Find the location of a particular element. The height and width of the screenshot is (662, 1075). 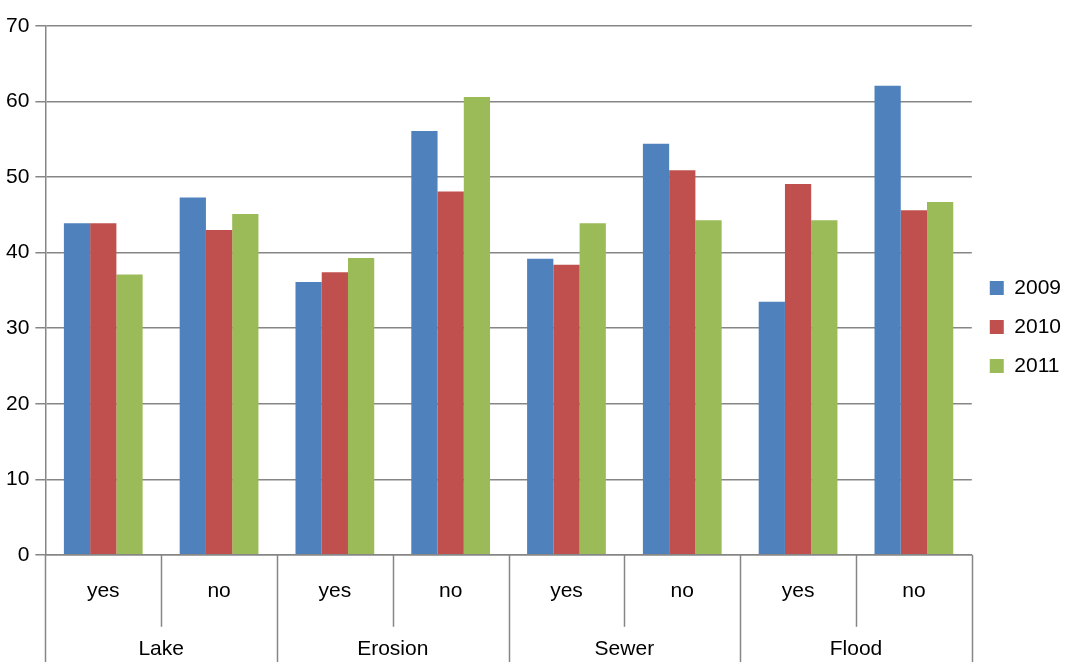

y-tick-label: 0 is located at coordinates (23, 553).